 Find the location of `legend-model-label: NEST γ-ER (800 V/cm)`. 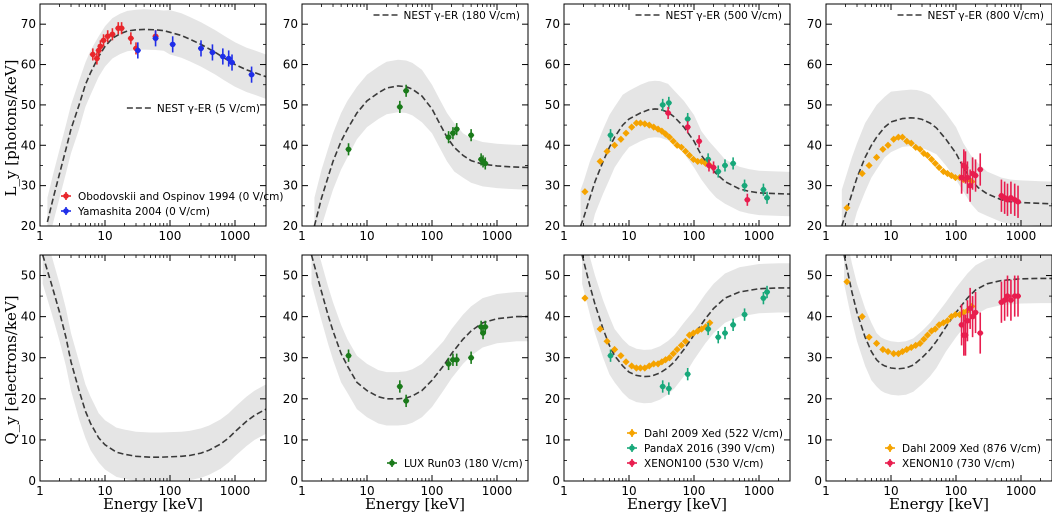

legend-model-label: NEST γ-ER (800 V/cm) is located at coordinates (986, 16).